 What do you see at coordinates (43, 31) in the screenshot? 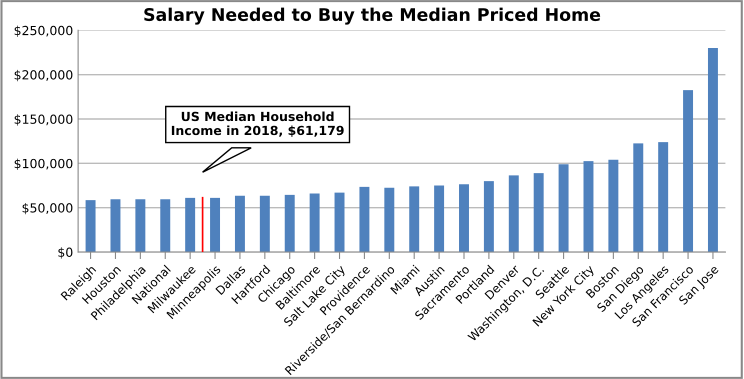
I see `y-tick-label: $250,000` at bounding box center [43, 31].